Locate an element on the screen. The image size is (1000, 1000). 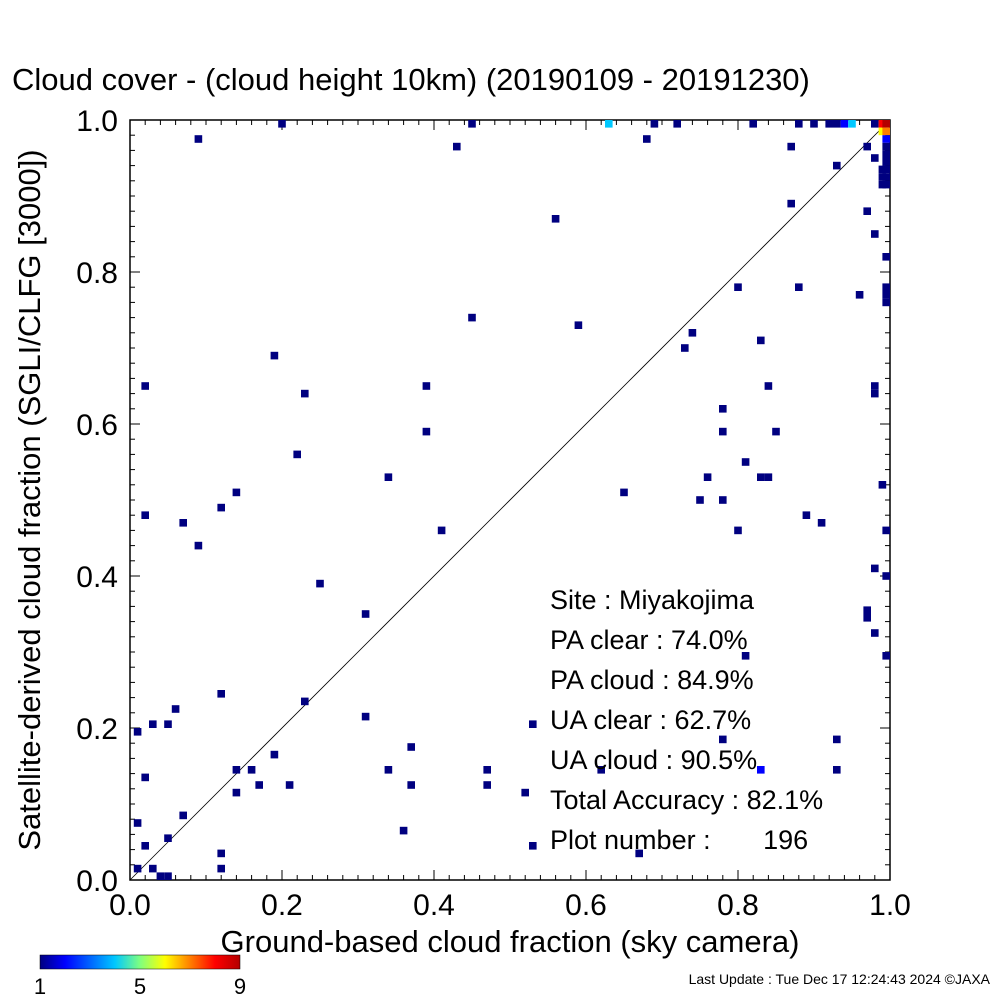
stat-ua-cloud: UA cloud : 90.5% is located at coordinates (653, 760).